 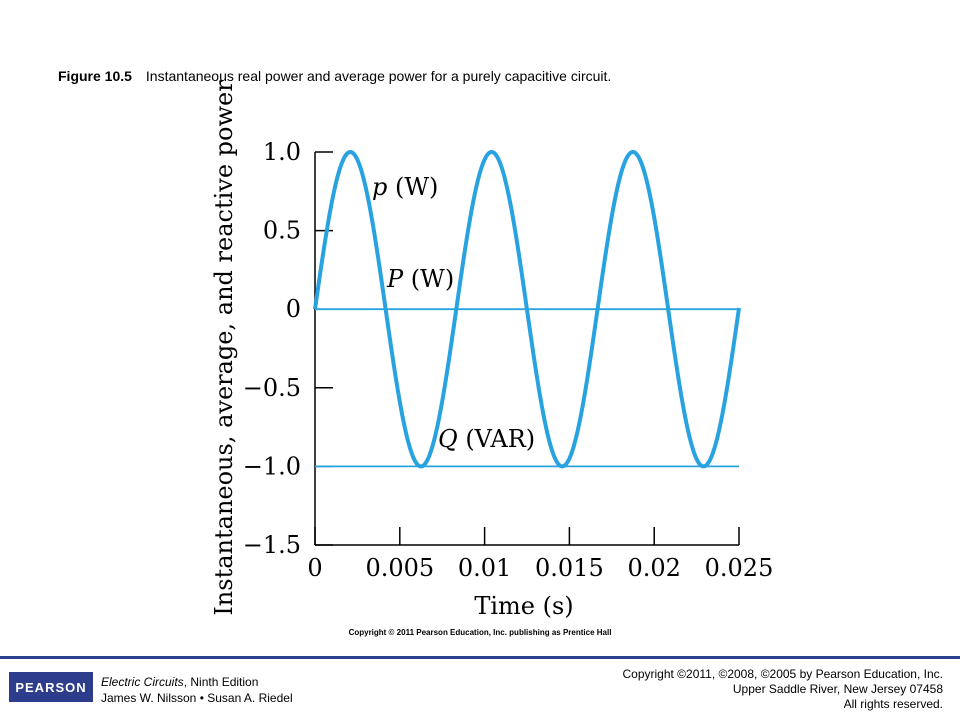 I want to click on copyright-line-3: All rights reserved., so click(x=893, y=704).